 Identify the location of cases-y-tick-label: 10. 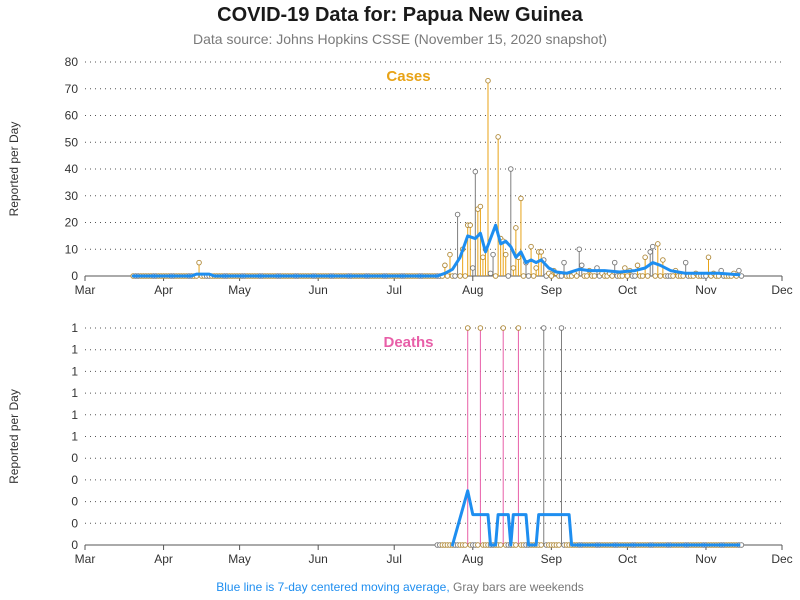
(72, 249).